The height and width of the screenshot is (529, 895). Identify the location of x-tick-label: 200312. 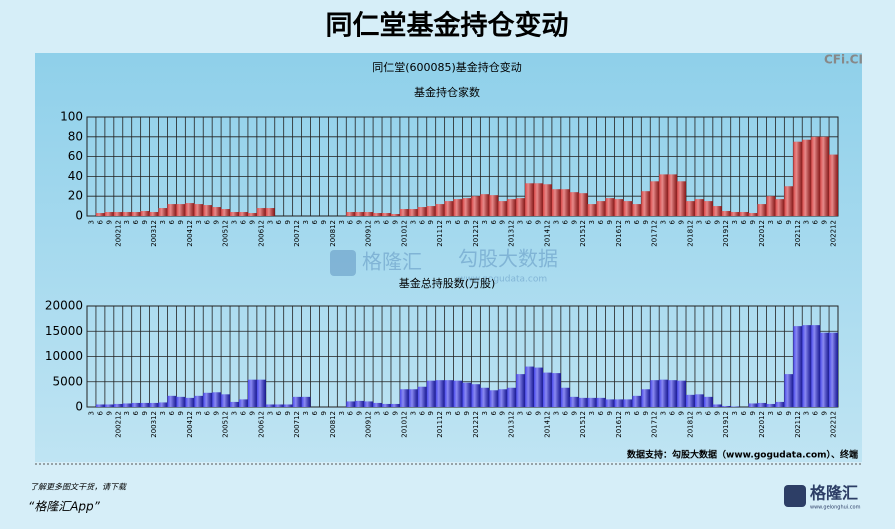
(154, 233).